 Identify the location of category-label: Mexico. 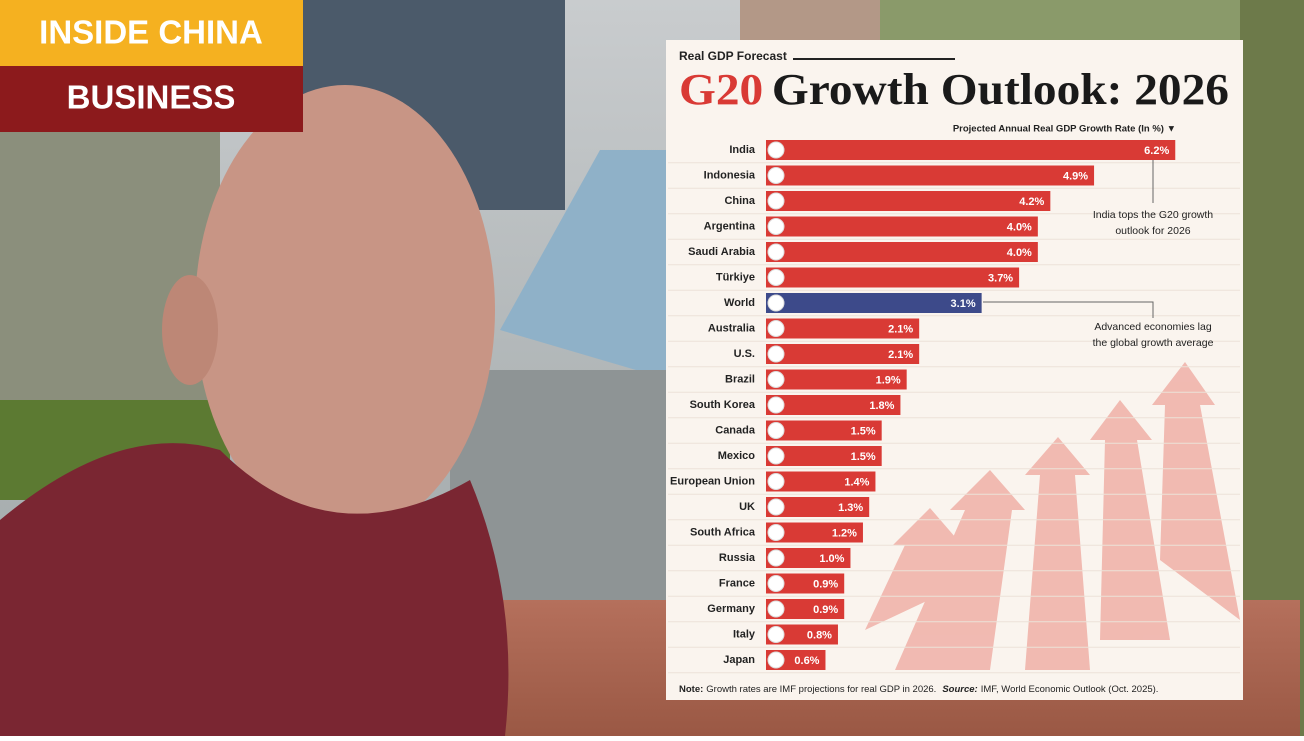
(737, 456).